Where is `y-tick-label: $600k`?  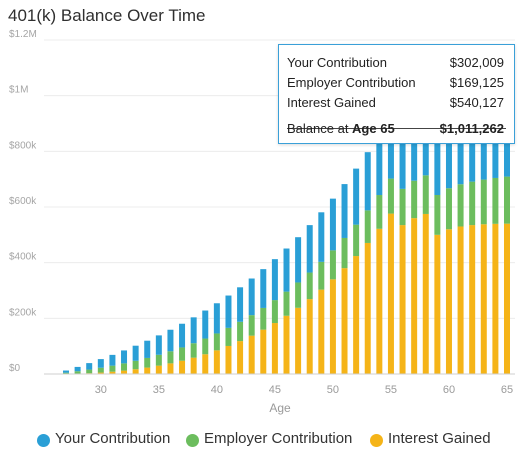
y-tick-label: $600k is located at coordinates (23, 201).